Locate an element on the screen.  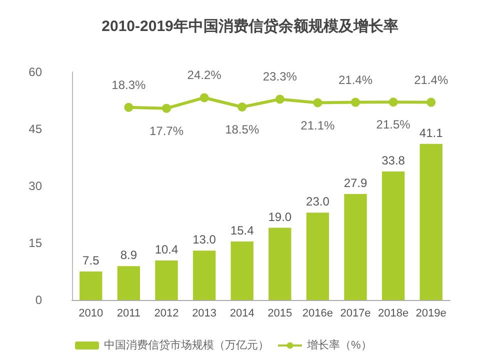
data-label: 27.9 is located at coordinates (356, 183).